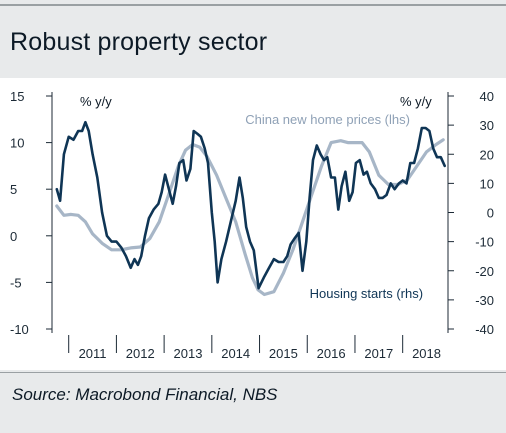 This screenshot has width=506, height=433. Describe the element at coordinates (253, 372) in the screenshot. I see `footer-rule` at that location.